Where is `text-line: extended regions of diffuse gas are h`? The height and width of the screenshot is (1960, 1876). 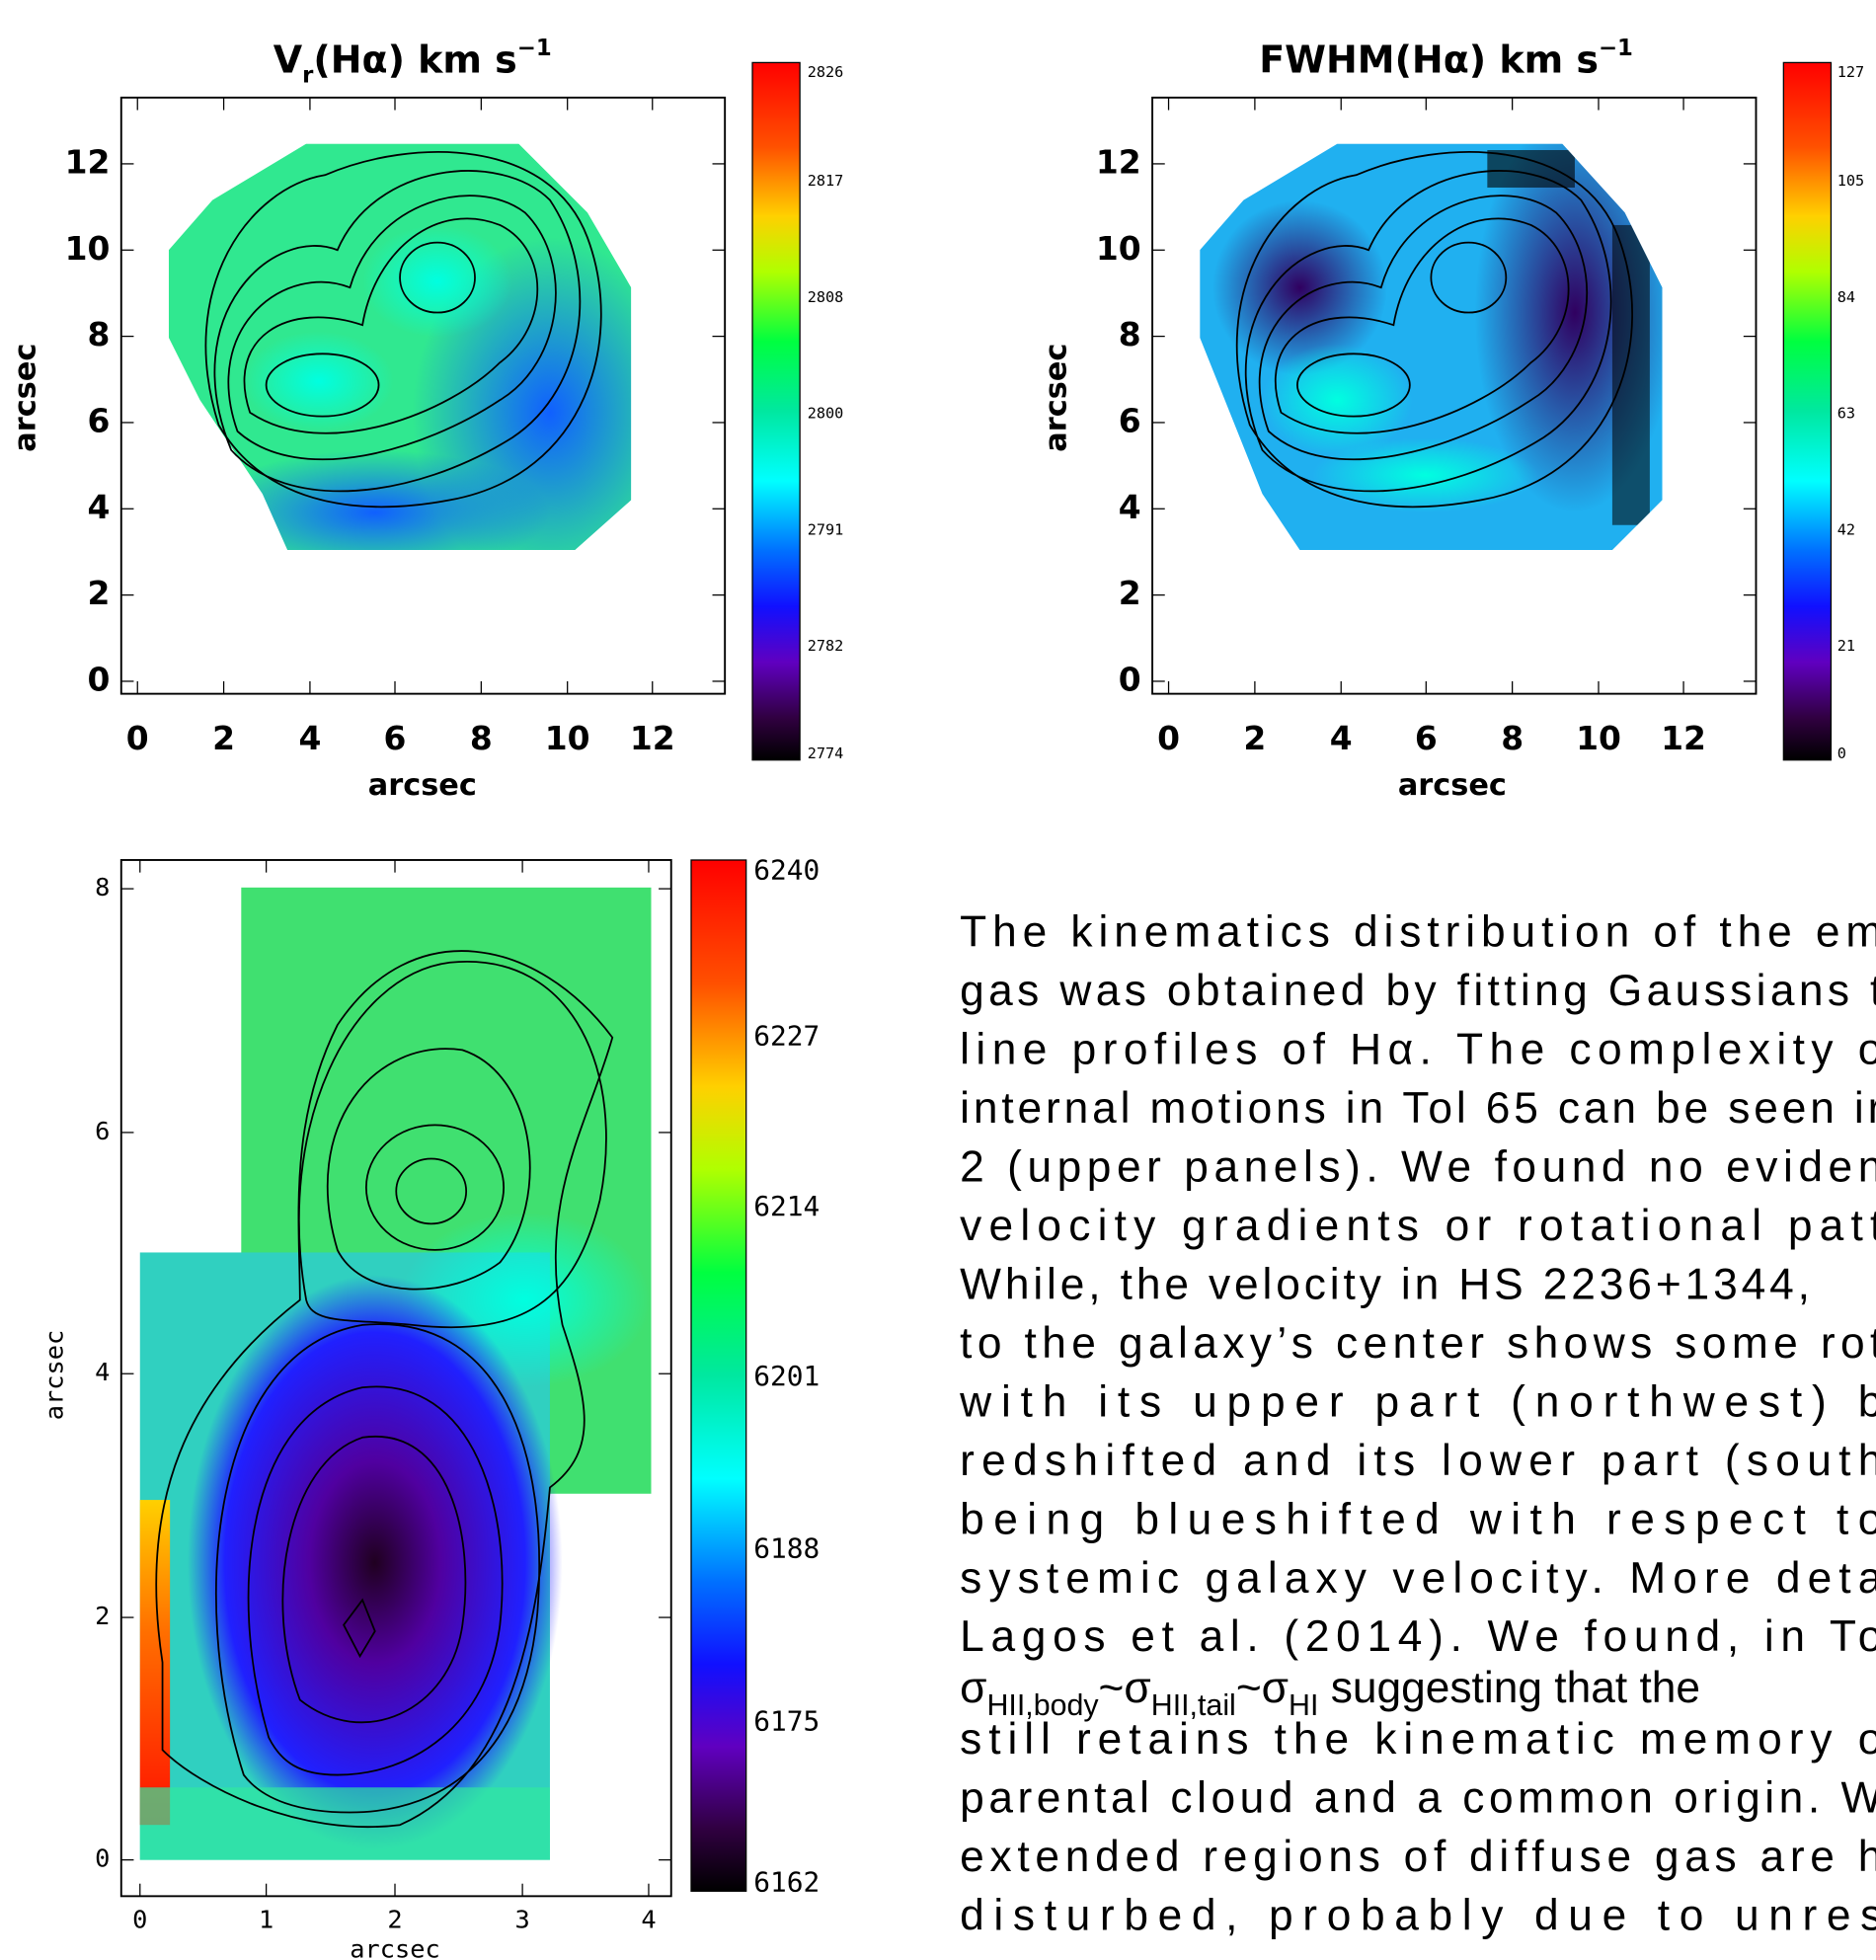
text-line: extended regions of diffuse gas are h is located at coordinates (1418, 1857).